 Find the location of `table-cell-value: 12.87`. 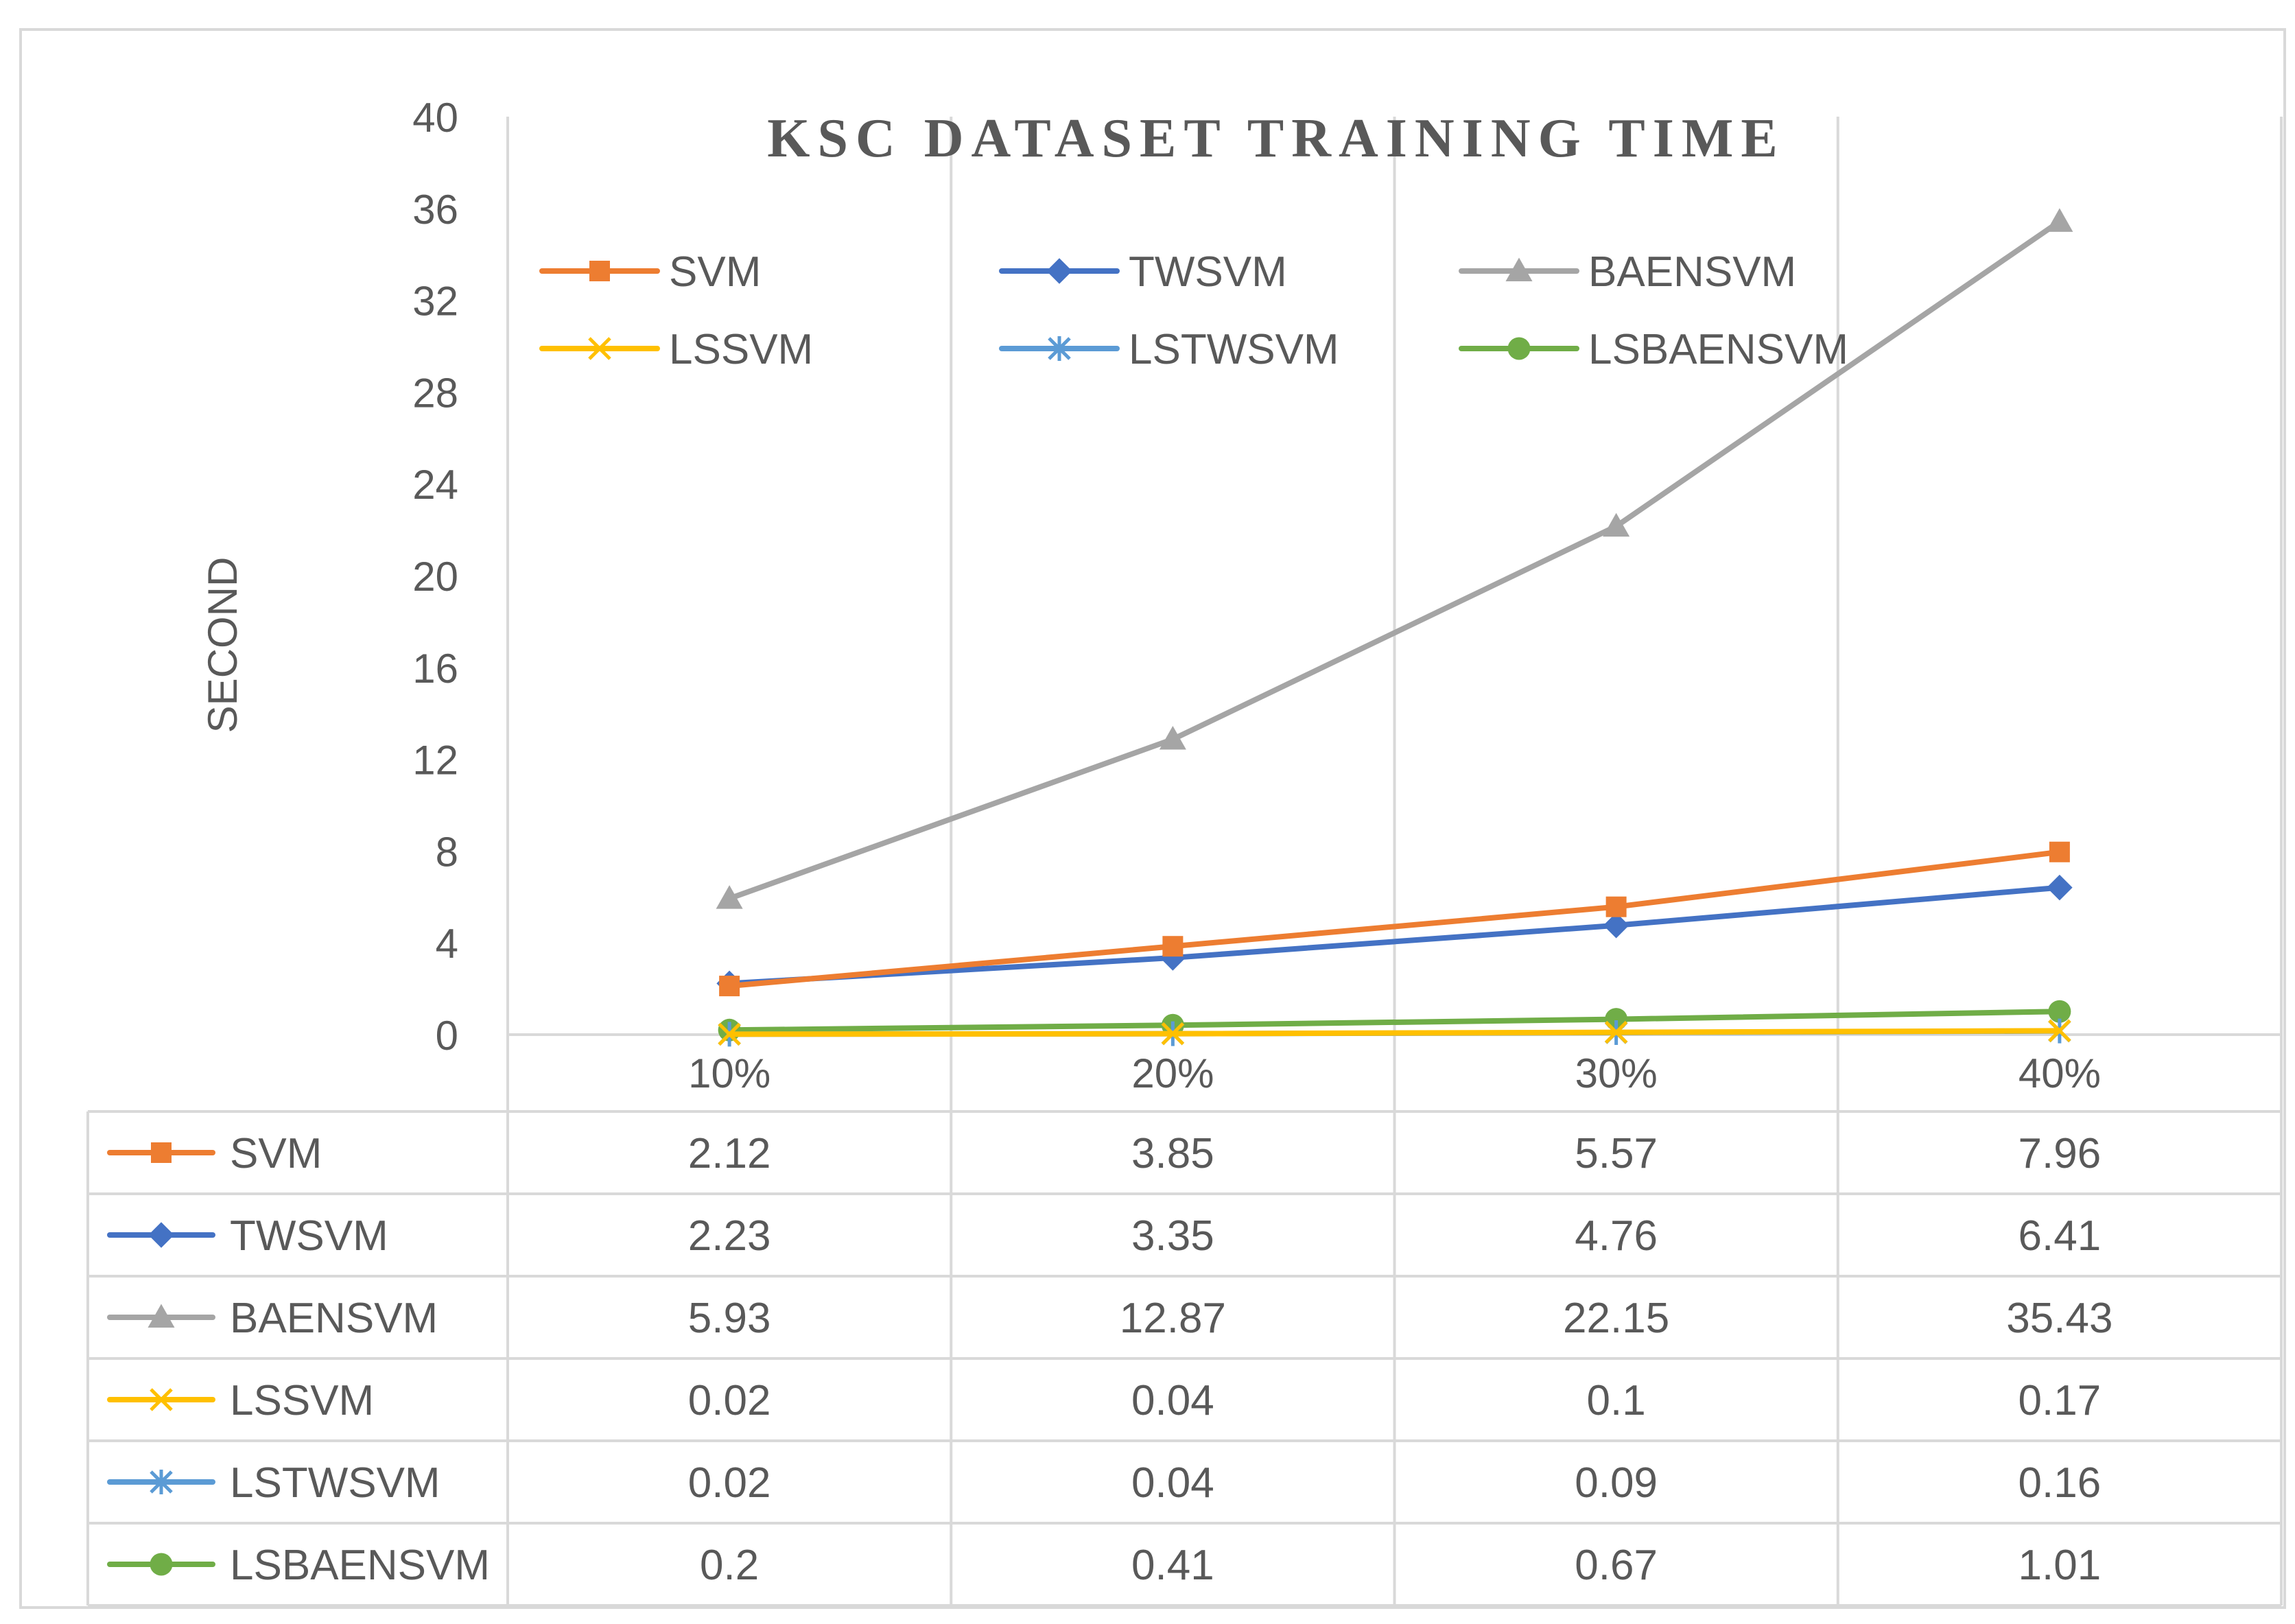

table-cell-value: 12.87 is located at coordinates (1173, 1318).